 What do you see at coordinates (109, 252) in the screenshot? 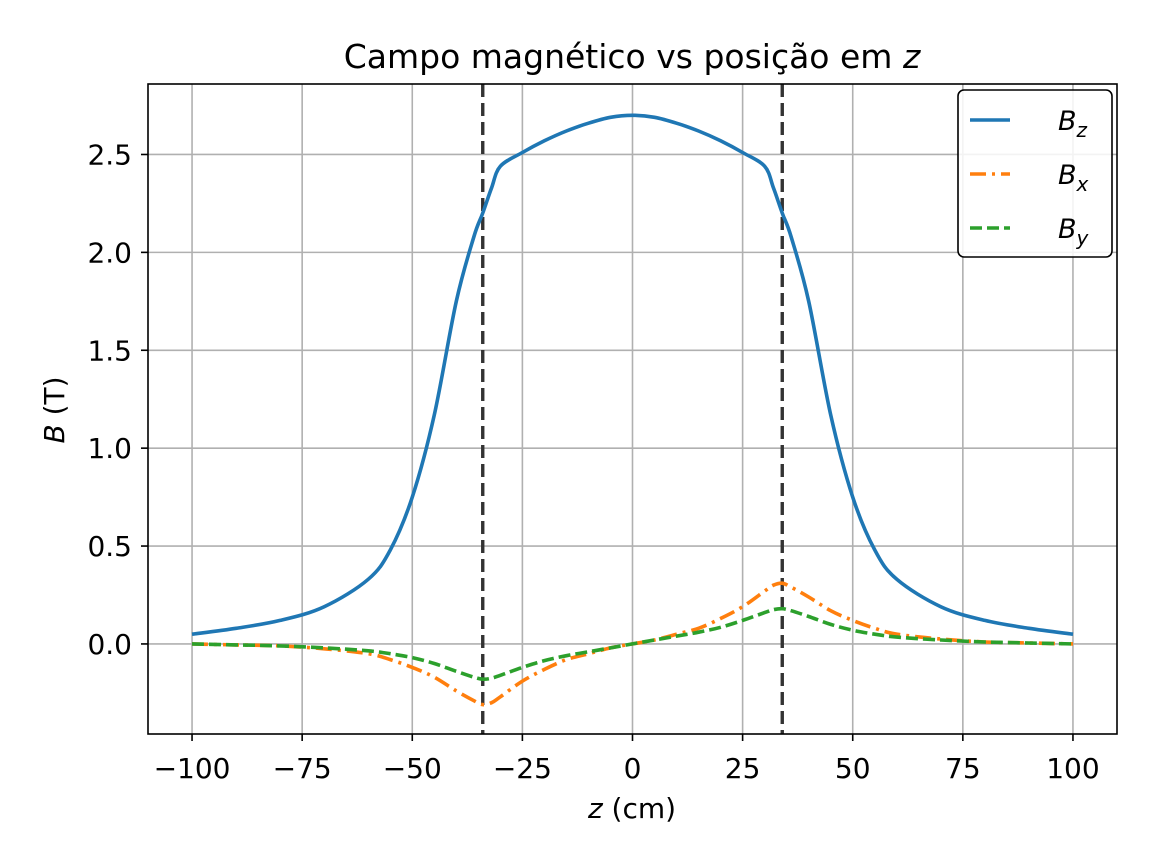
I see `y-tick-label: 2.0` at bounding box center [109, 252].